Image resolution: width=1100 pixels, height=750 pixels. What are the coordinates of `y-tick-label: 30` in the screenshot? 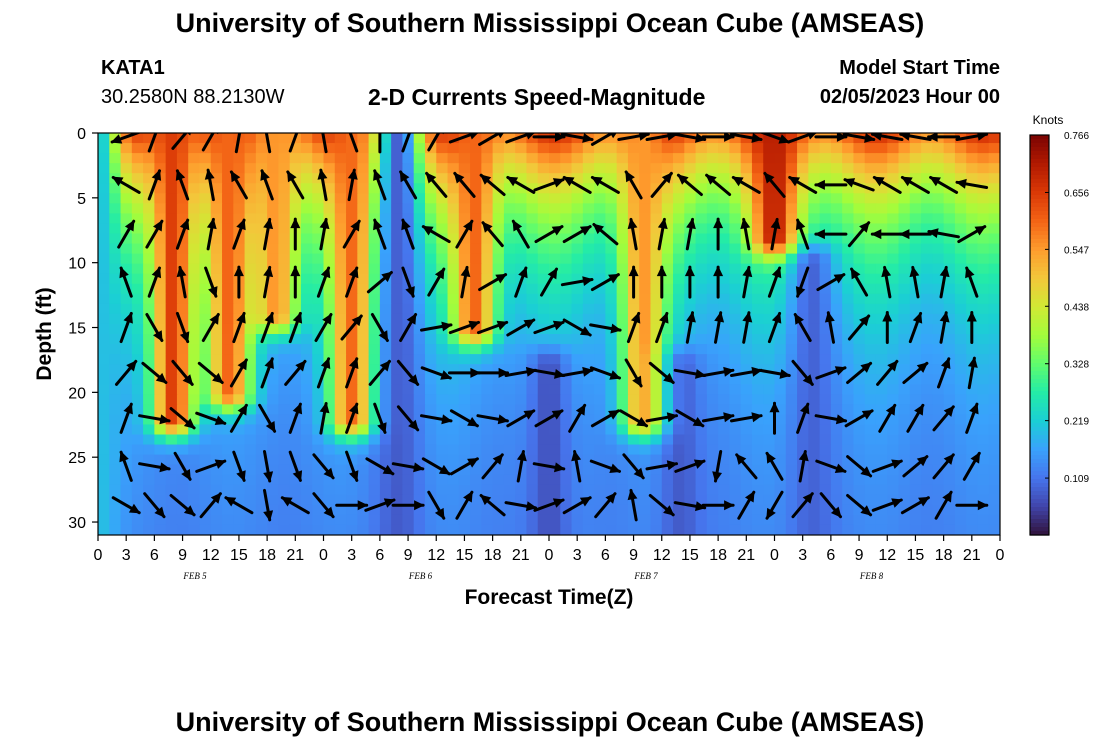 It's located at (77, 523).